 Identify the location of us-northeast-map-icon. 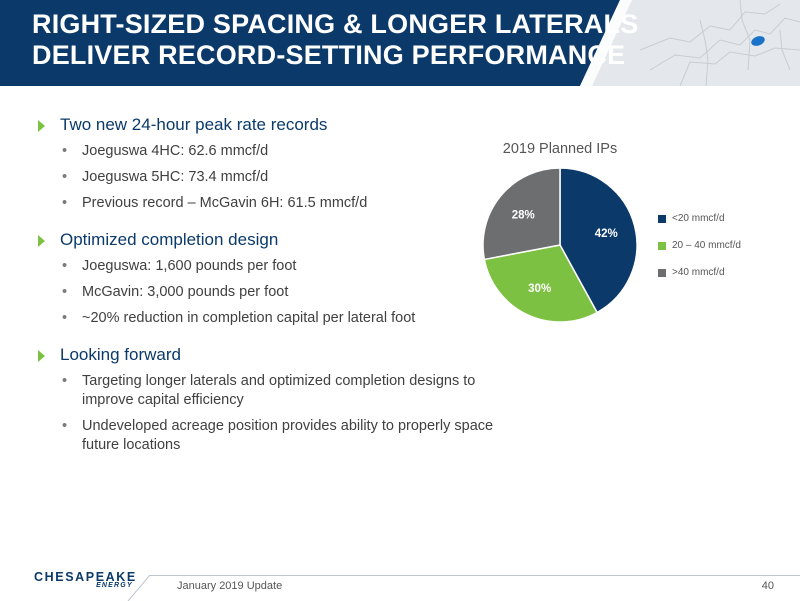
(690, 43).